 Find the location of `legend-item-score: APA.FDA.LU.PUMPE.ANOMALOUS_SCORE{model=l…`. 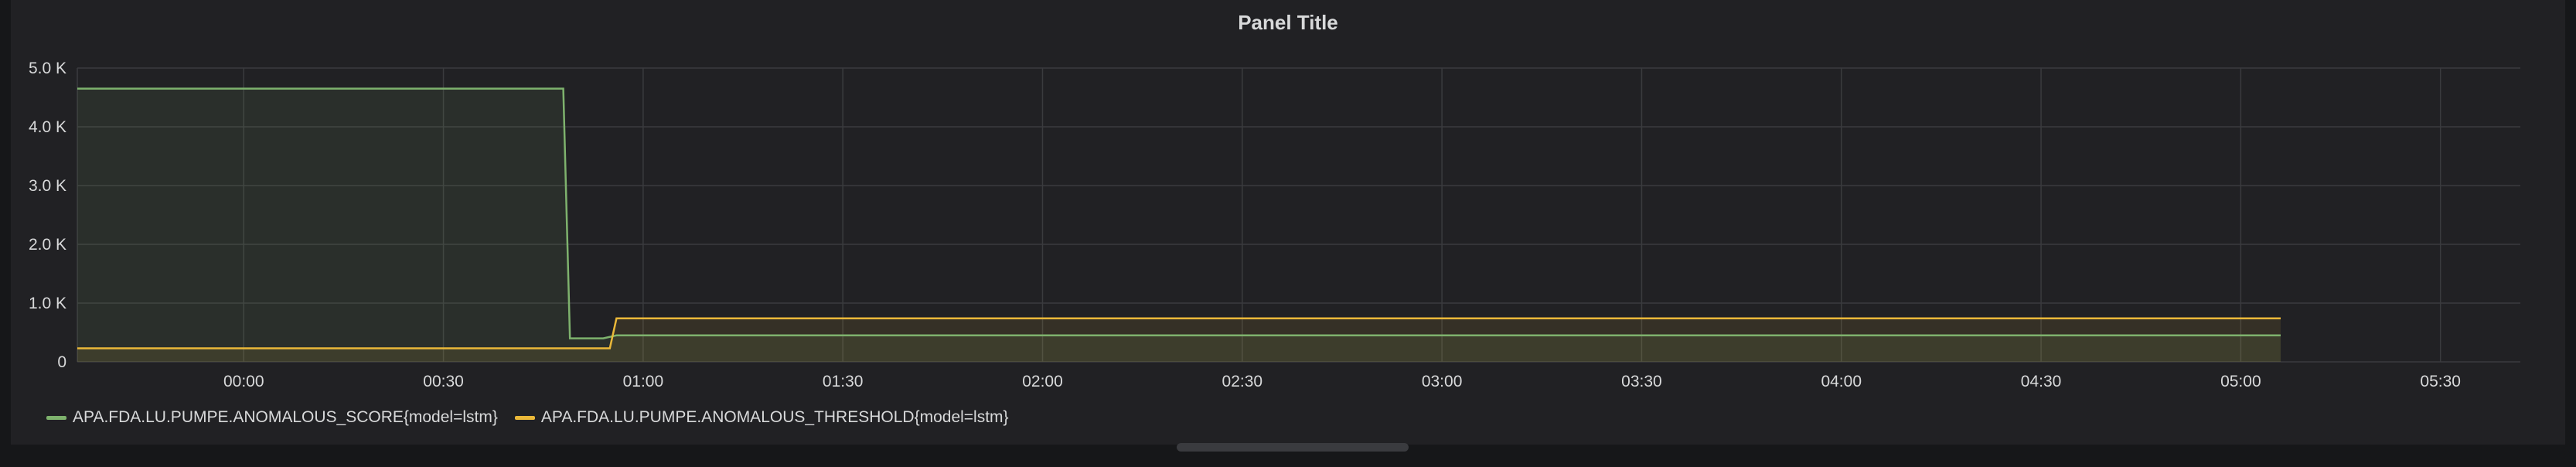

legend-item-score: APA.FDA.LU.PUMPE.ANOMALOUS_SCORE{model=l… is located at coordinates (272, 418).